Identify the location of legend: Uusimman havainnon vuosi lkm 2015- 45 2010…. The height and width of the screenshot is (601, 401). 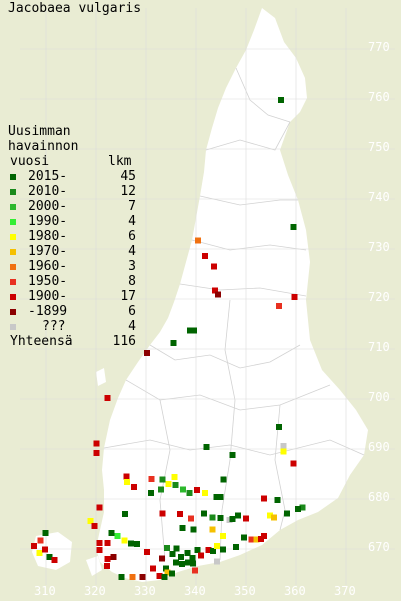
(72, 236).